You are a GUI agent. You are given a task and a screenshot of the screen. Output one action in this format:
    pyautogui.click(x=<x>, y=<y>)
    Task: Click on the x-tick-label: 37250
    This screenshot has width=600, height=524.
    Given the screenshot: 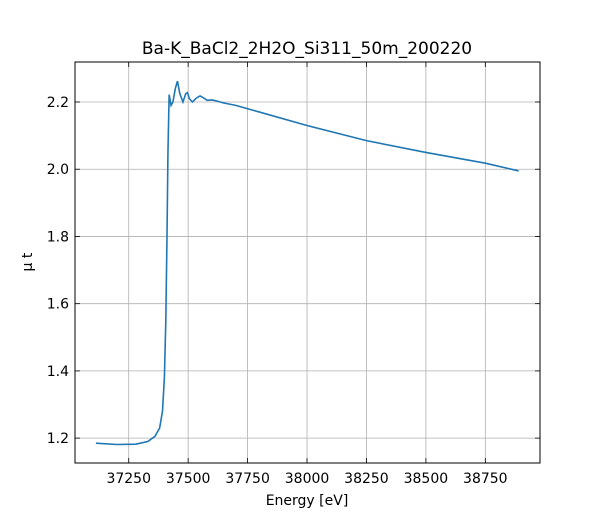 What is the action you would take?
    pyautogui.click(x=128, y=479)
    